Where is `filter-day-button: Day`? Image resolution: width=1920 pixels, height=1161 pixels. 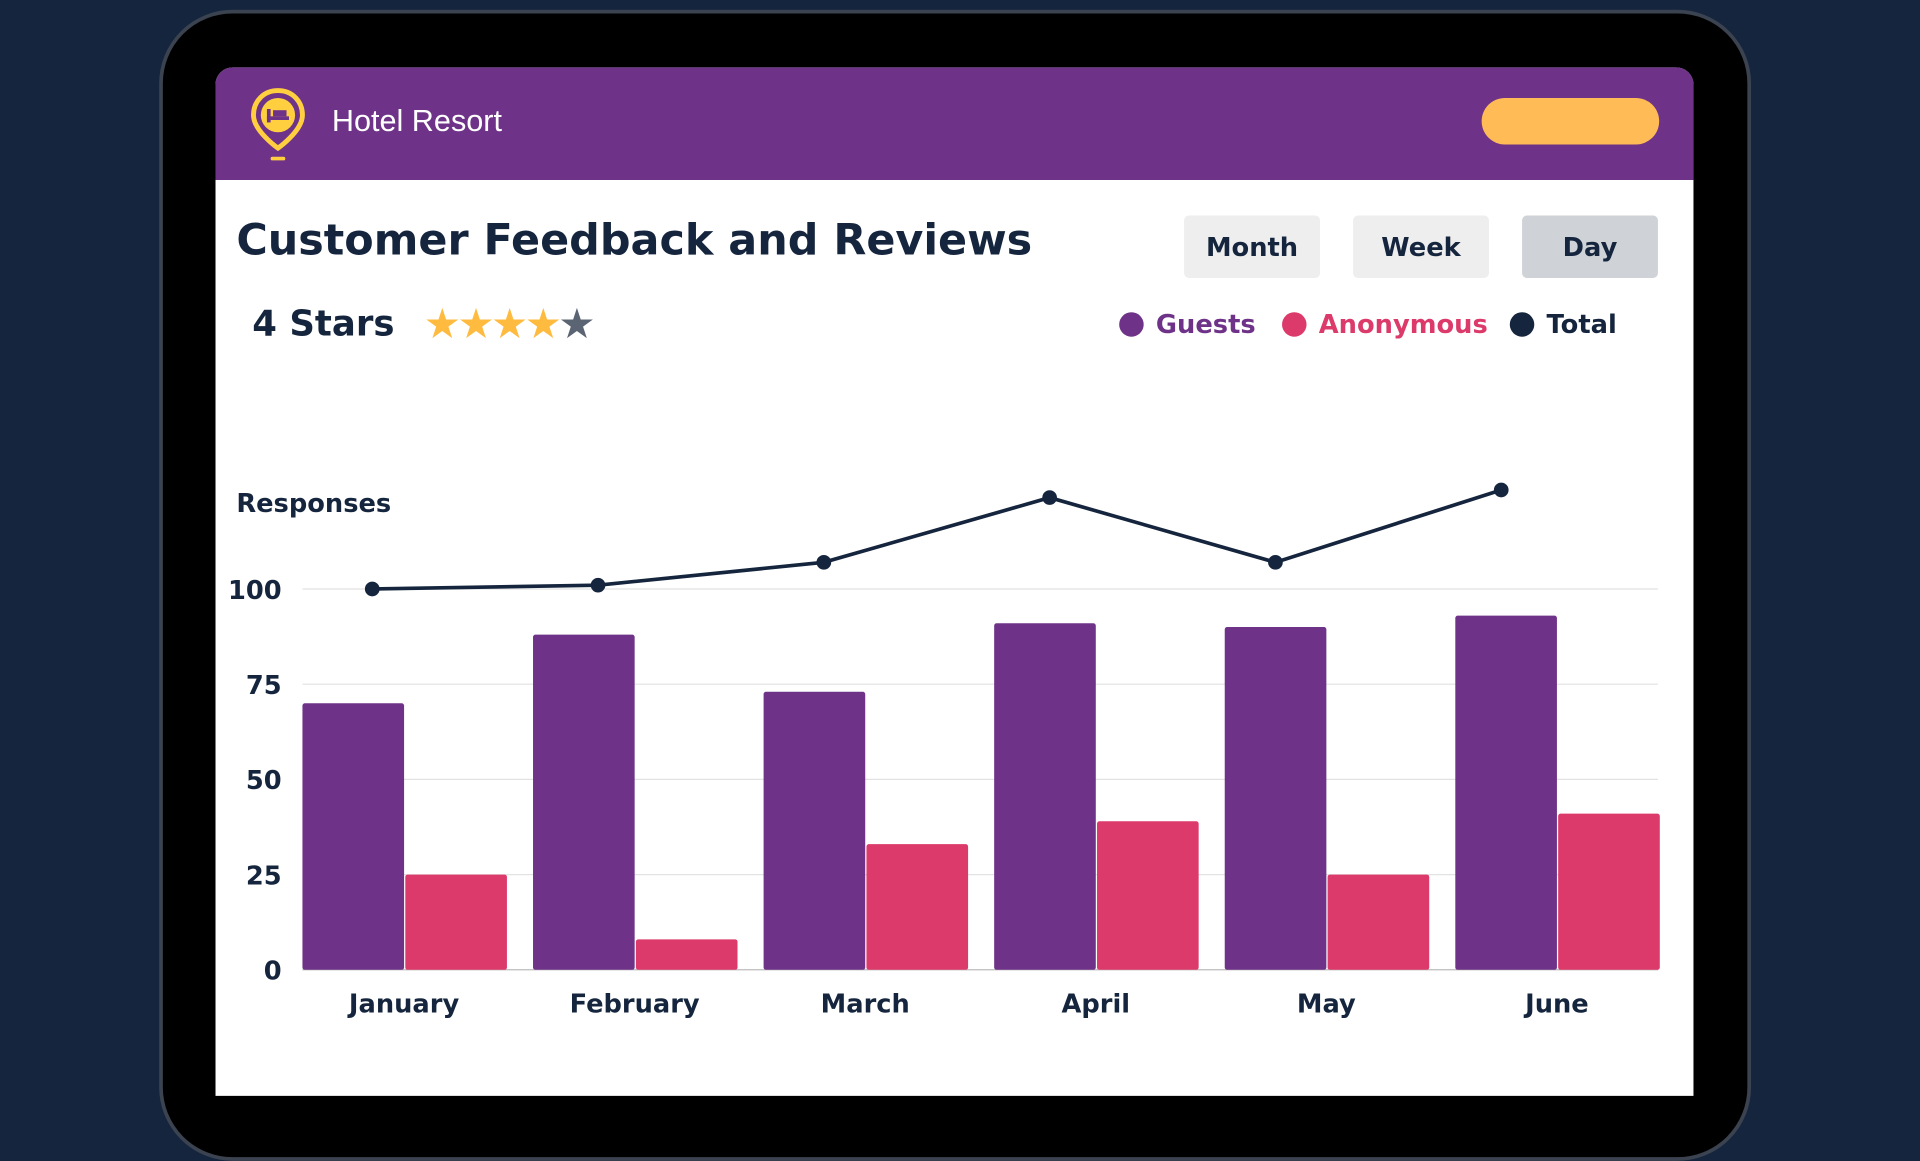 filter-day-button: Day is located at coordinates (1590, 246).